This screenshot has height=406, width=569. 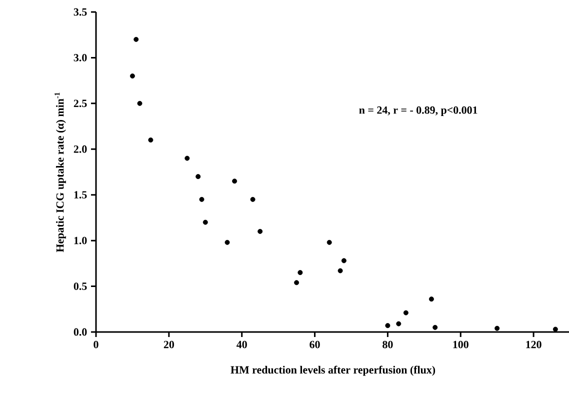 What do you see at coordinates (80, 104) in the screenshot?
I see `y-tick-label: 2.5` at bounding box center [80, 104].